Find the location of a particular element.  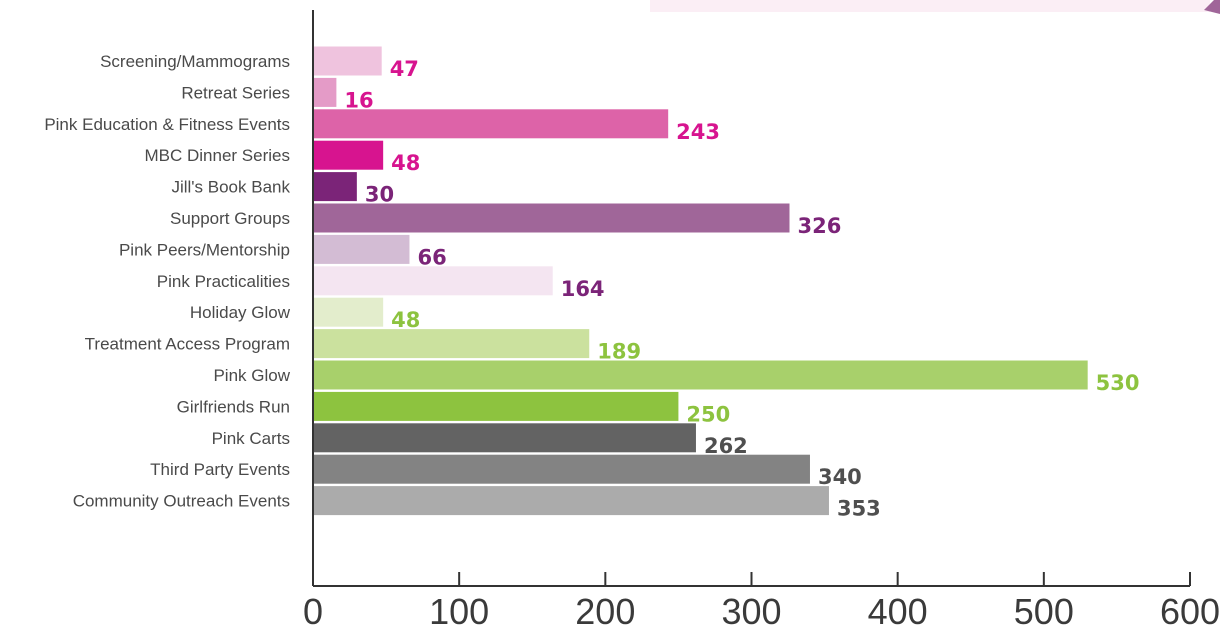

x-tick-label-200: 200 is located at coordinates (605, 609).